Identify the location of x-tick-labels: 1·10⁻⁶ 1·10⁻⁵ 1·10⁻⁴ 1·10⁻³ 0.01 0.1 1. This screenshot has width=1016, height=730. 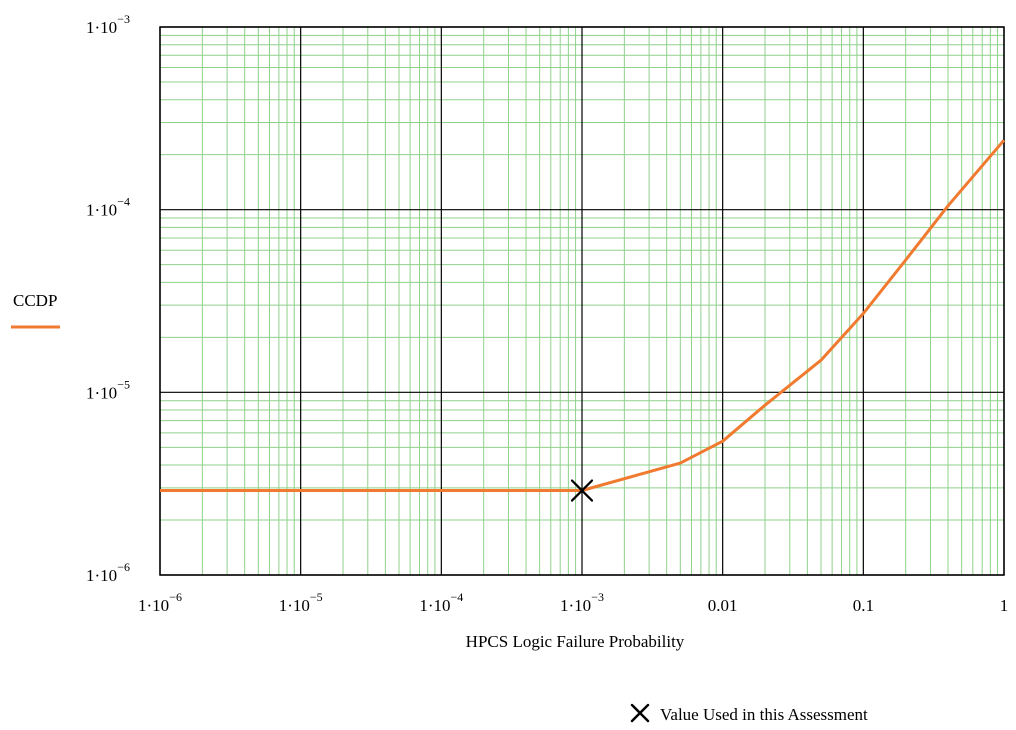
(573, 602).